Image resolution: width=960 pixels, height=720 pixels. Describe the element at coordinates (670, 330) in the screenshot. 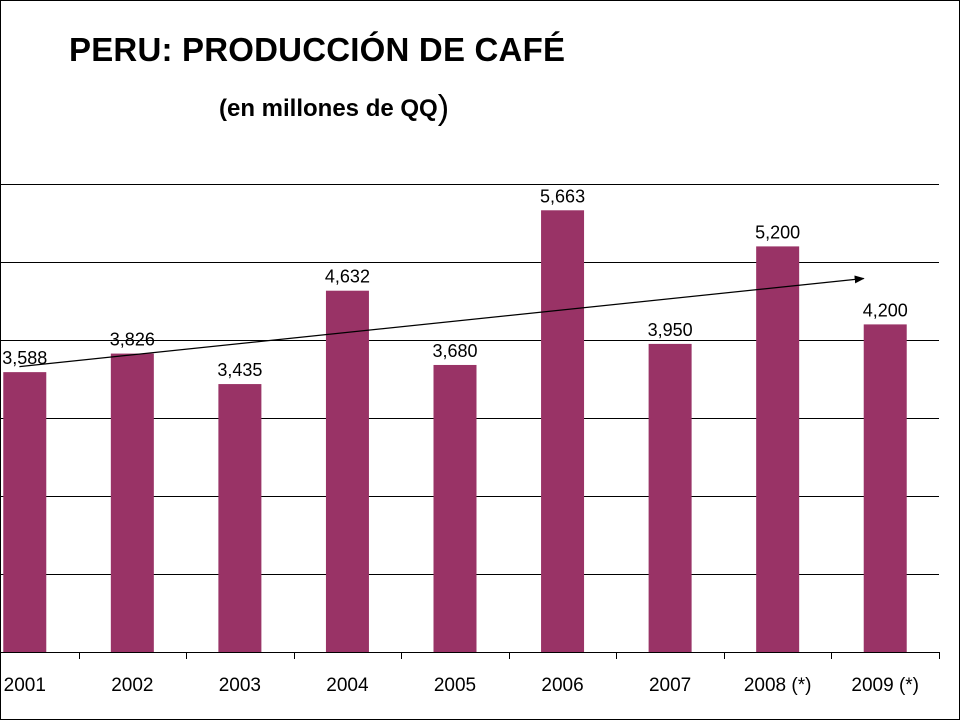

I see `data-label: 3,950` at that location.